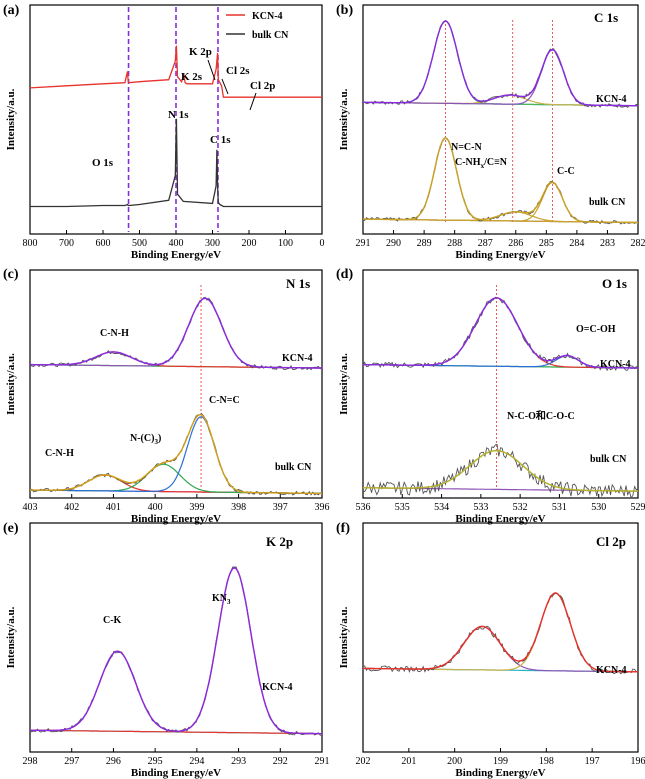  I want to click on panel-a-ylabel: Intensity/a.u., so click(11, 119).